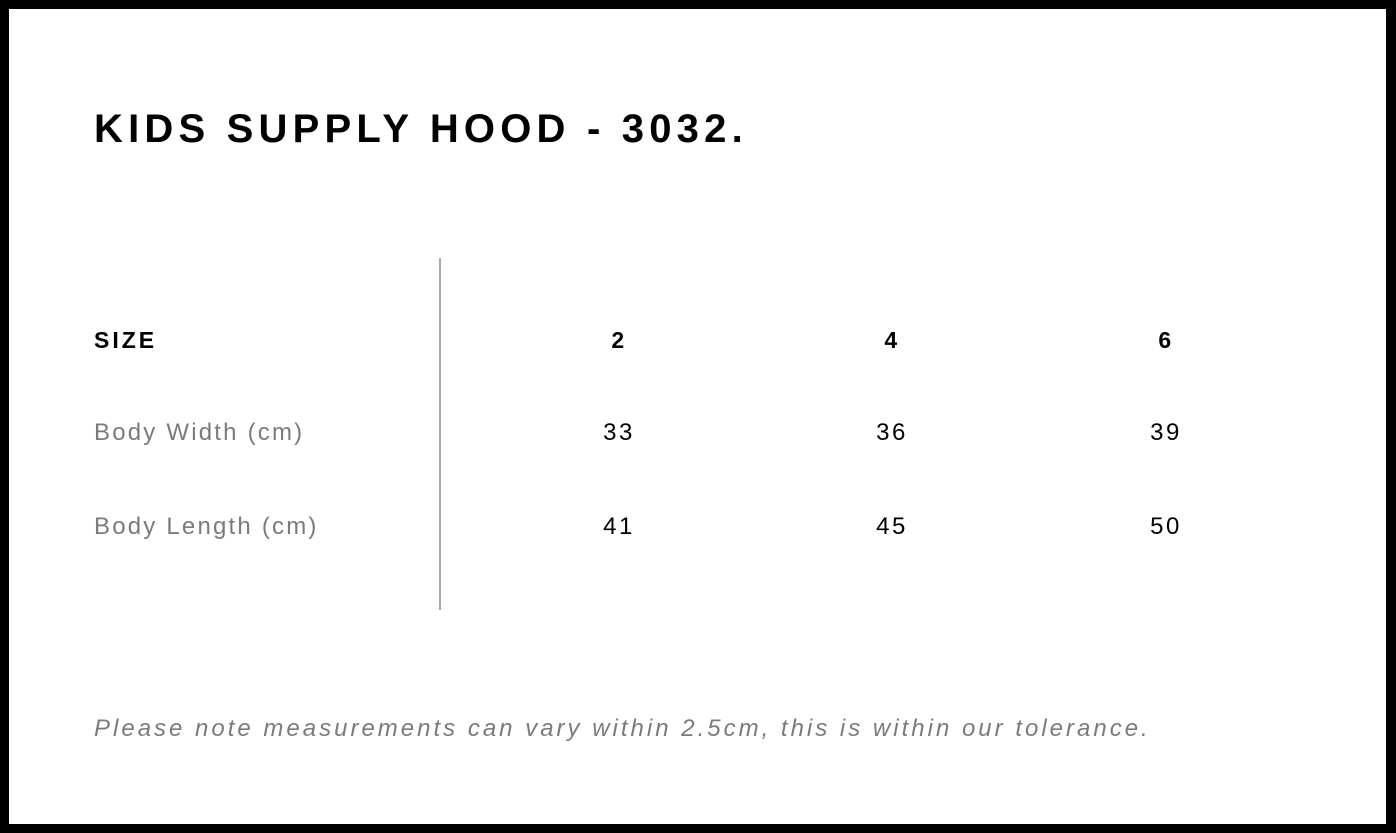  I want to click on table-cell: 36, so click(892, 432).